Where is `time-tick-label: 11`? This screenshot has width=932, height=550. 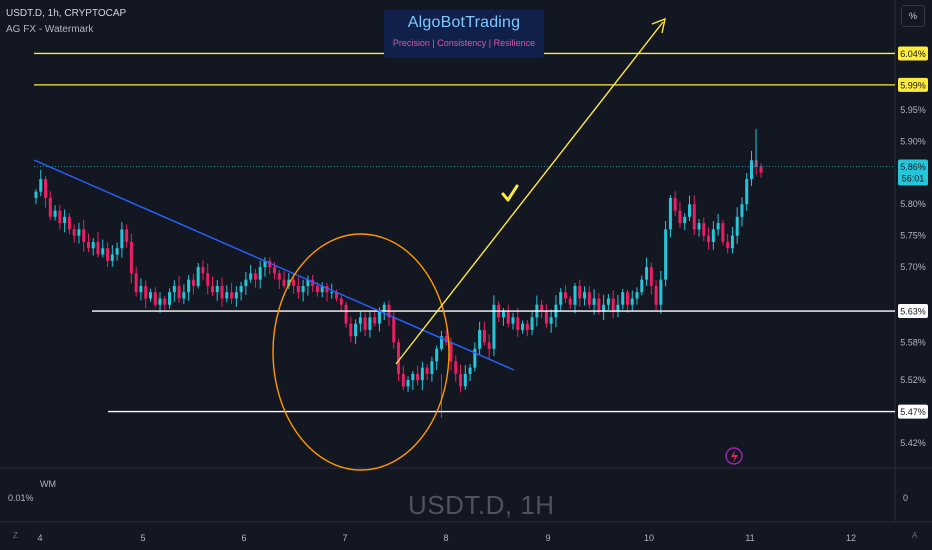
time-tick-label: 11 is located at coordinates (749, 538).